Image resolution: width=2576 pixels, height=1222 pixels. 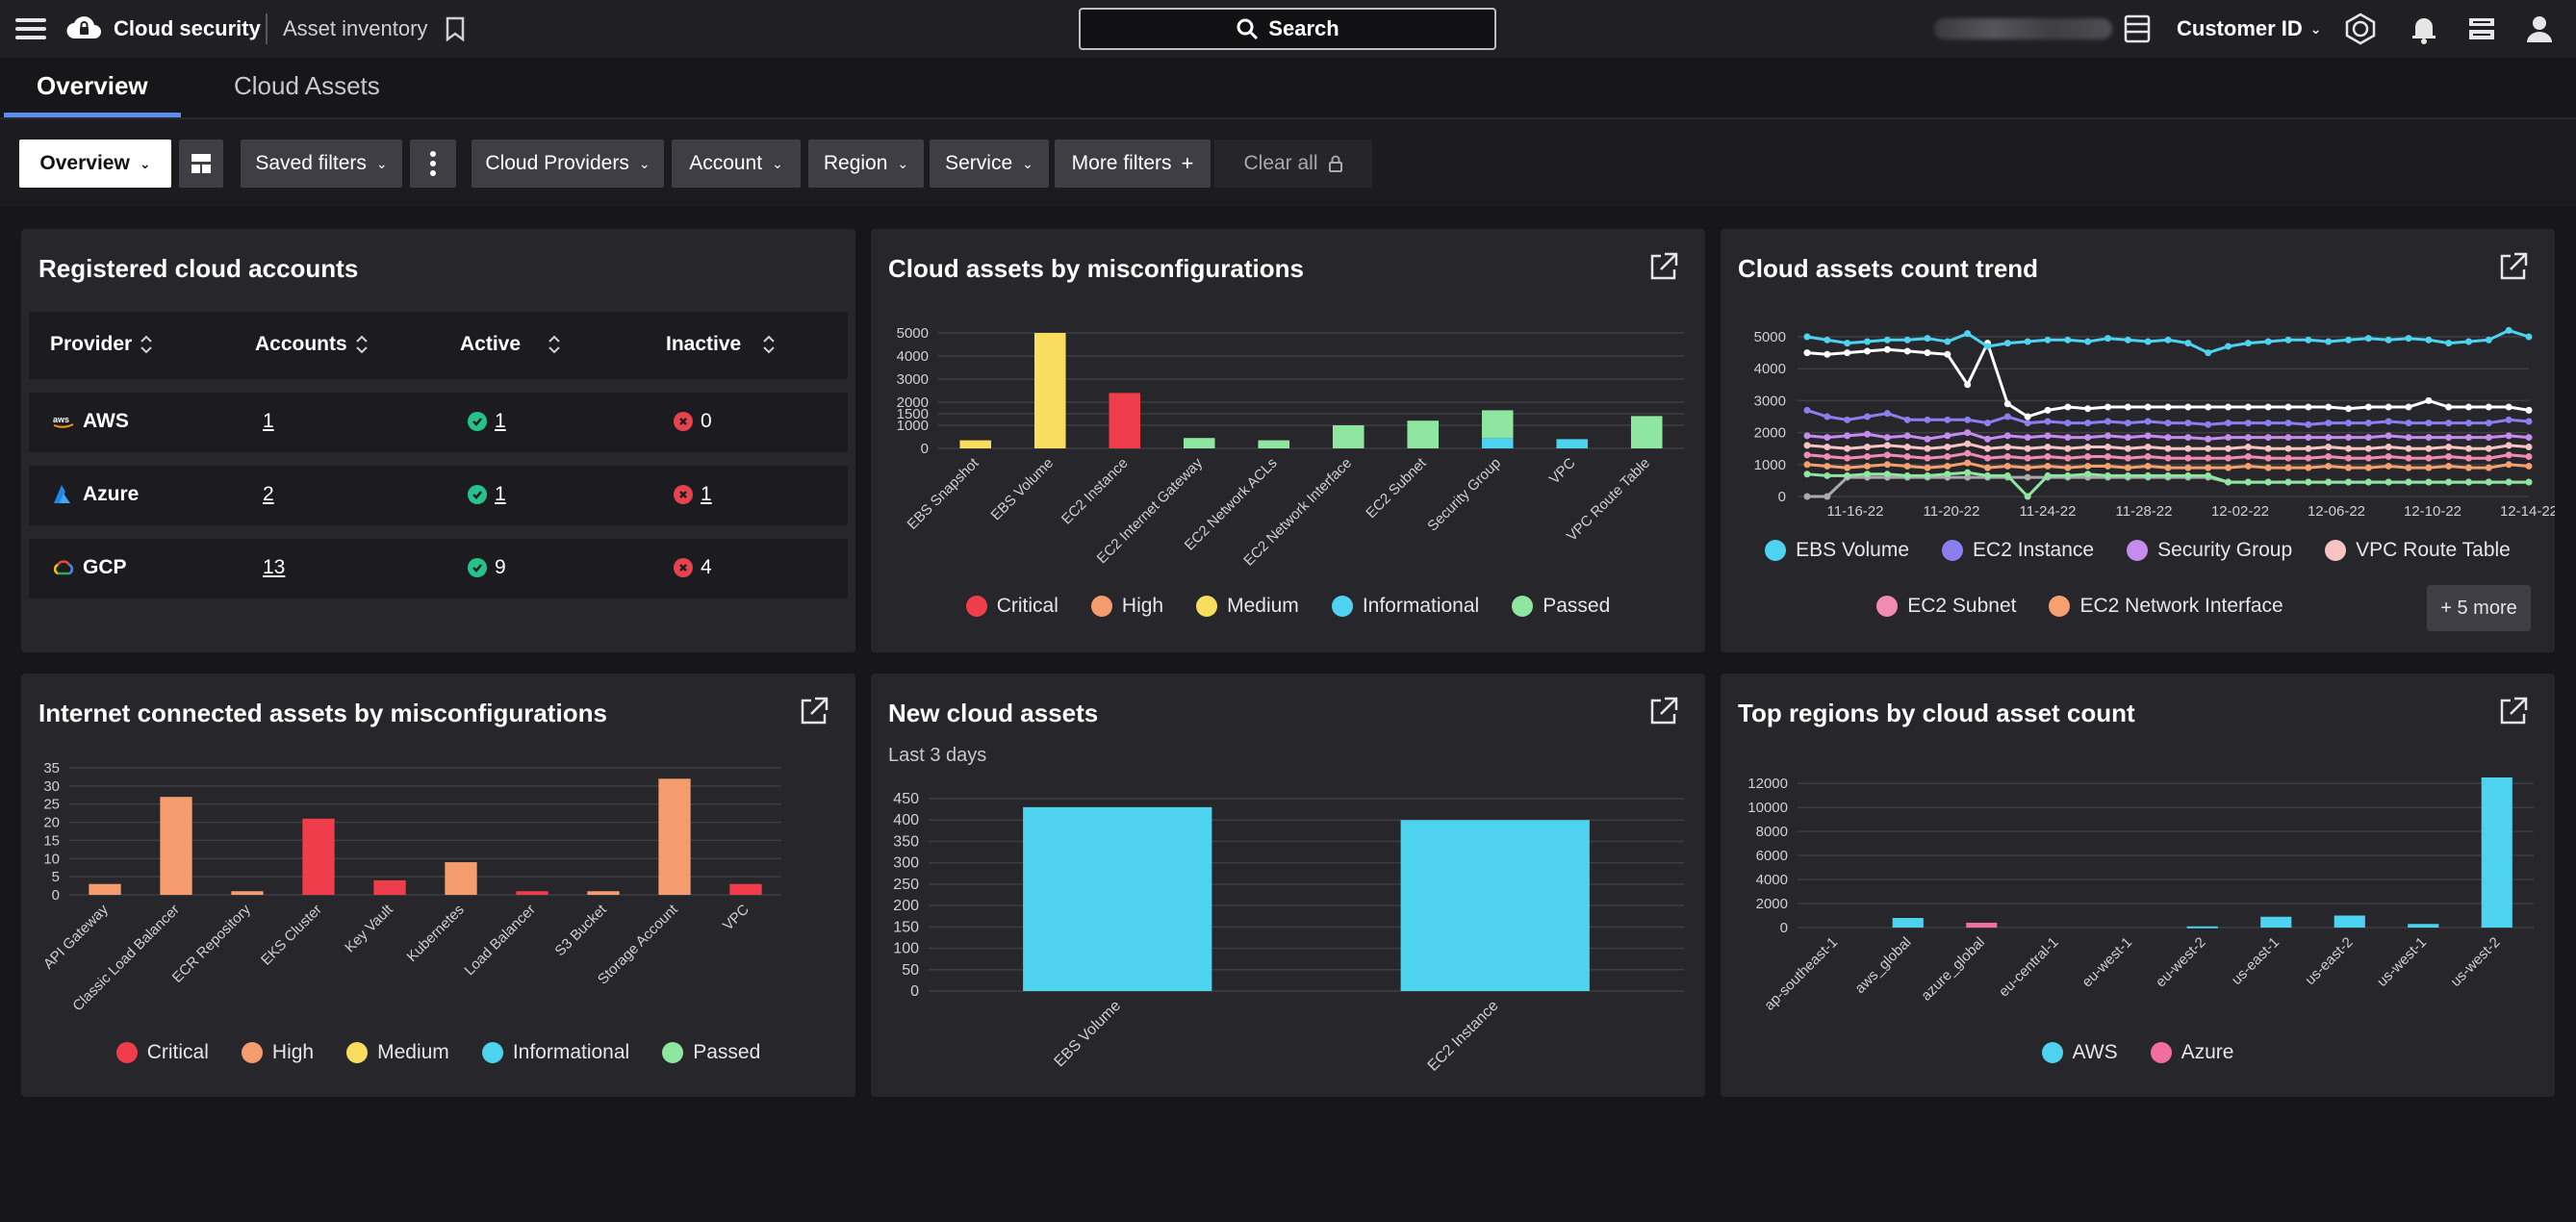 I want to click on y-tick-label: 0, so click(x=925, y=449).